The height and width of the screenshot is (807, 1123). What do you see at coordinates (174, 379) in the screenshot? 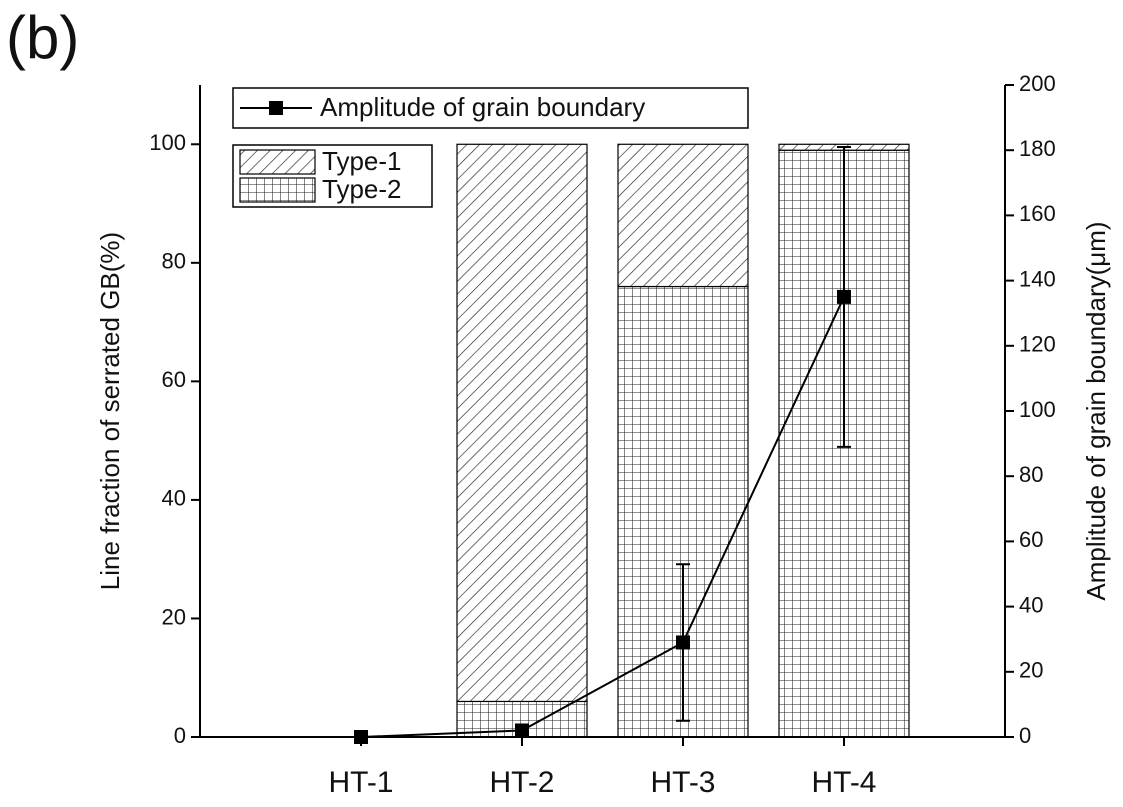
I see `y-tick-label: 60` at bounding box center [174, 379].